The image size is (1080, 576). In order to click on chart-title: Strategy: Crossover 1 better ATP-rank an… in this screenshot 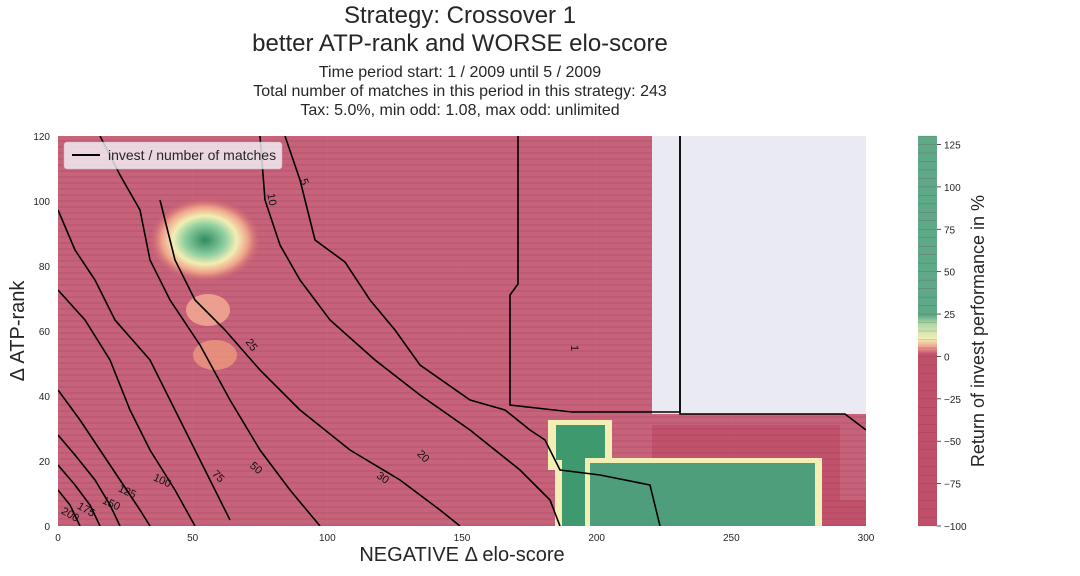, I will do `click(460, 30)`.